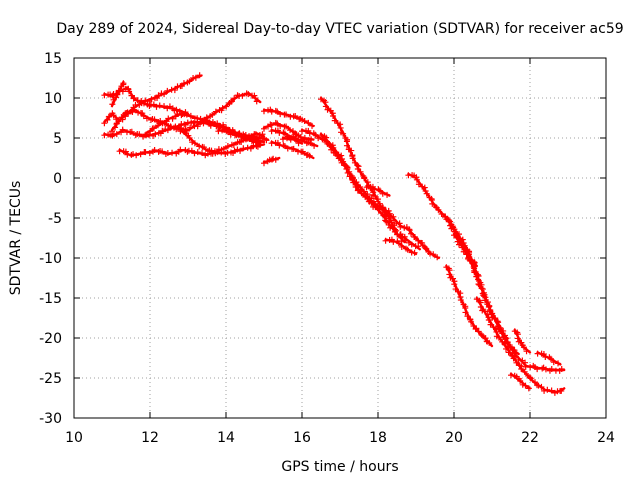  What do you see at coordinates (50, 299) in the screenshot?
I see `y-tick-label: -15` at bounding box center [50, 299].